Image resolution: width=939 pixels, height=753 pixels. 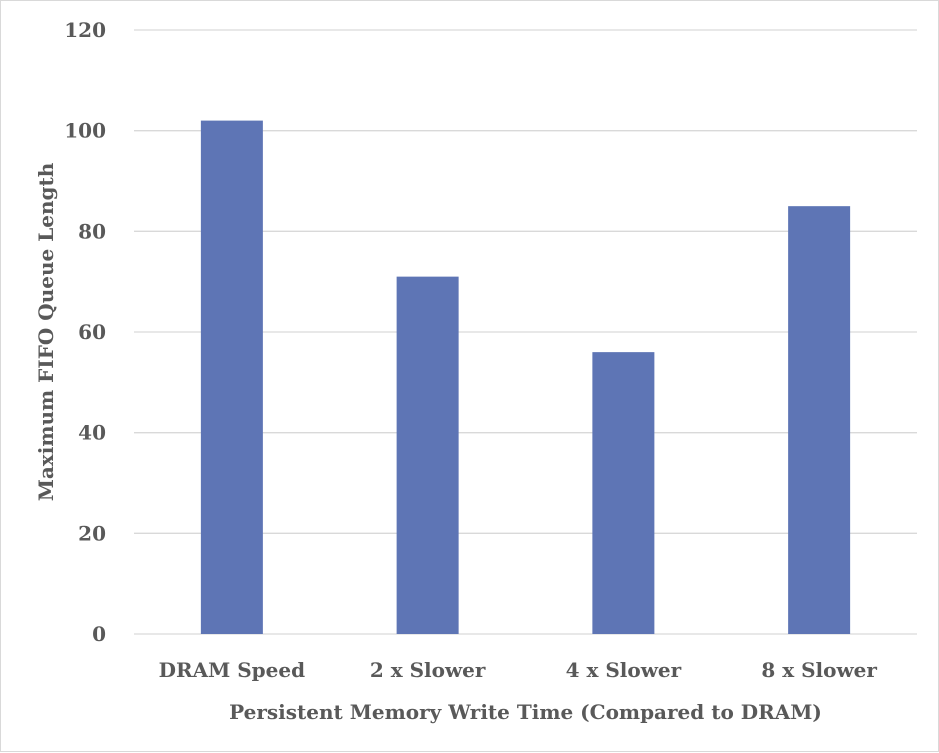 I want to click on y-tick-label: 40, so click(x=92, y=433).